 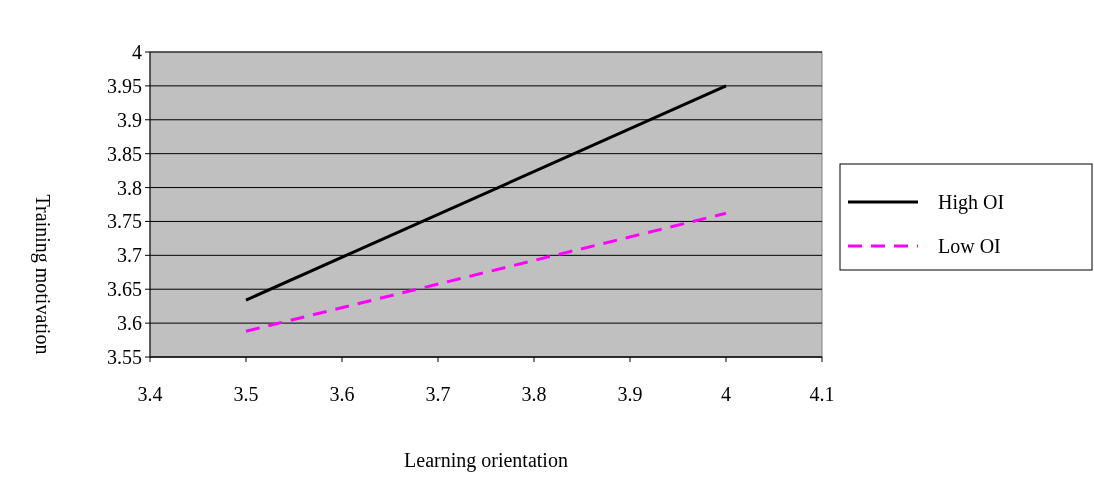 I want to click on legend-label: Low OI, so click(x=969, y=246).